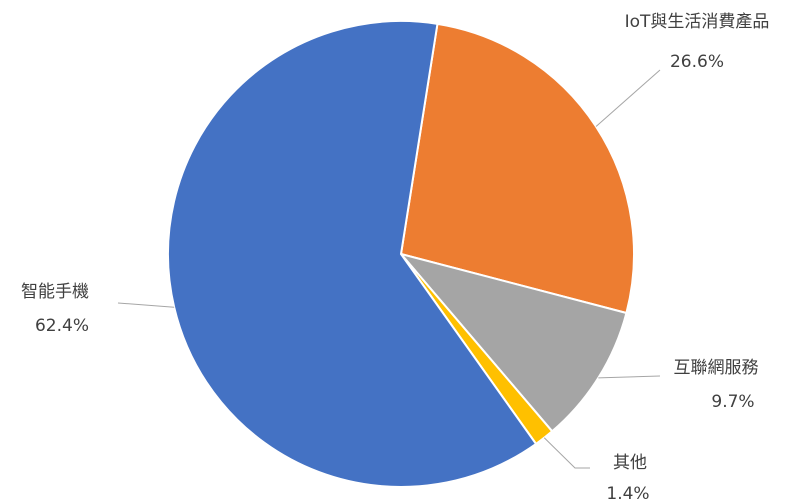  I want to click on category-label: 智能手機, so click(55, 292).